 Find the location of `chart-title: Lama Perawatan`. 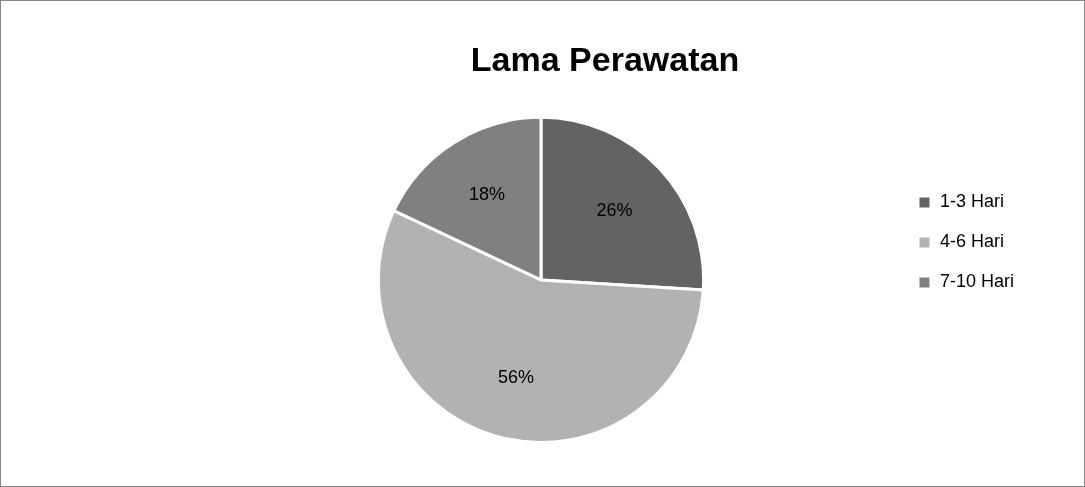

chart-title: Lama Perawatan is located at coordinates (605, 58).